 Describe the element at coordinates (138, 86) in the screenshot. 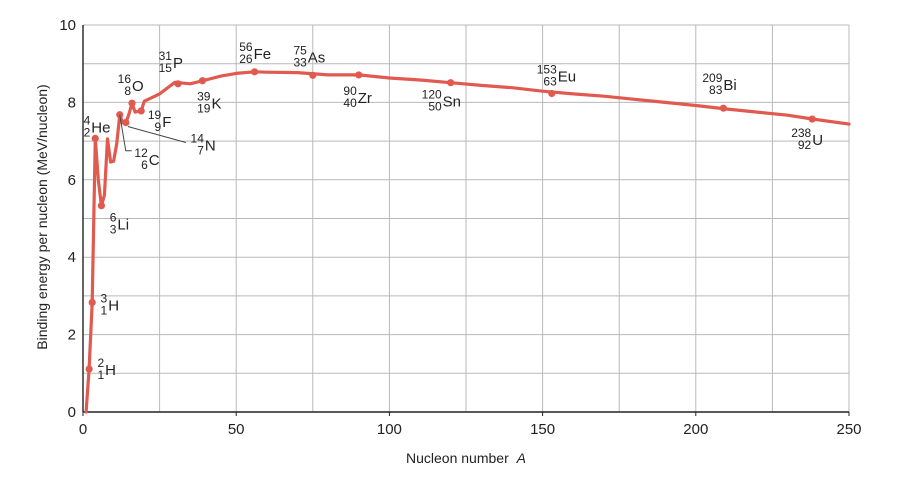

I see `nuclide-symbol: O` at that location.